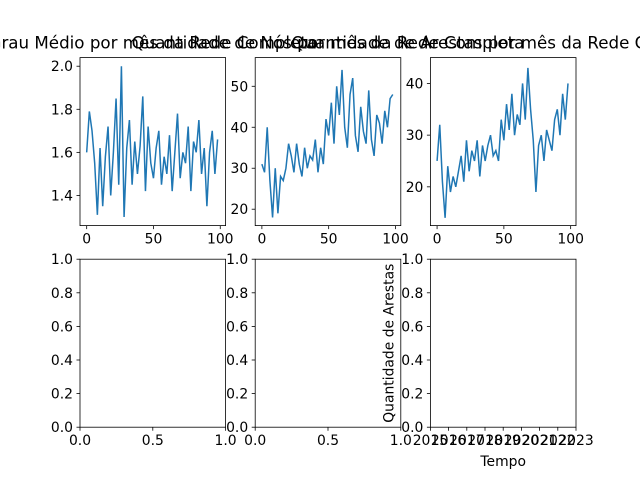  What do you see at coordinates (389, 343) in the screenshot?
I see `y-axis-label: Quantidade de Arestas` at bounding box center [389, 343].